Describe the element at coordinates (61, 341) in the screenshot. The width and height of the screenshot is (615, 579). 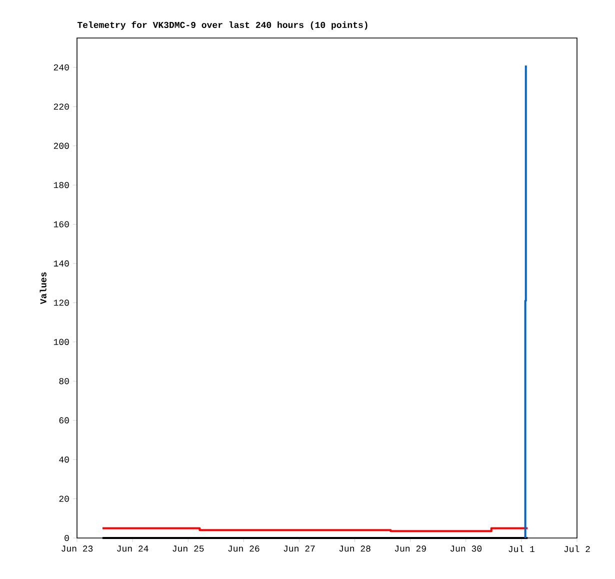
I see `y-tick-label: 100` at that location.